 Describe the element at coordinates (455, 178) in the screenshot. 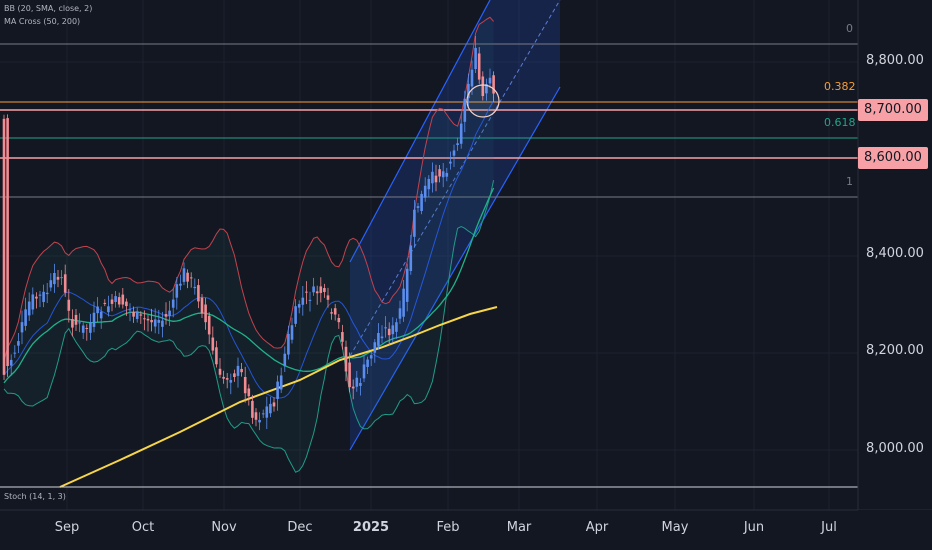

I see `channel-median-line` at that location.